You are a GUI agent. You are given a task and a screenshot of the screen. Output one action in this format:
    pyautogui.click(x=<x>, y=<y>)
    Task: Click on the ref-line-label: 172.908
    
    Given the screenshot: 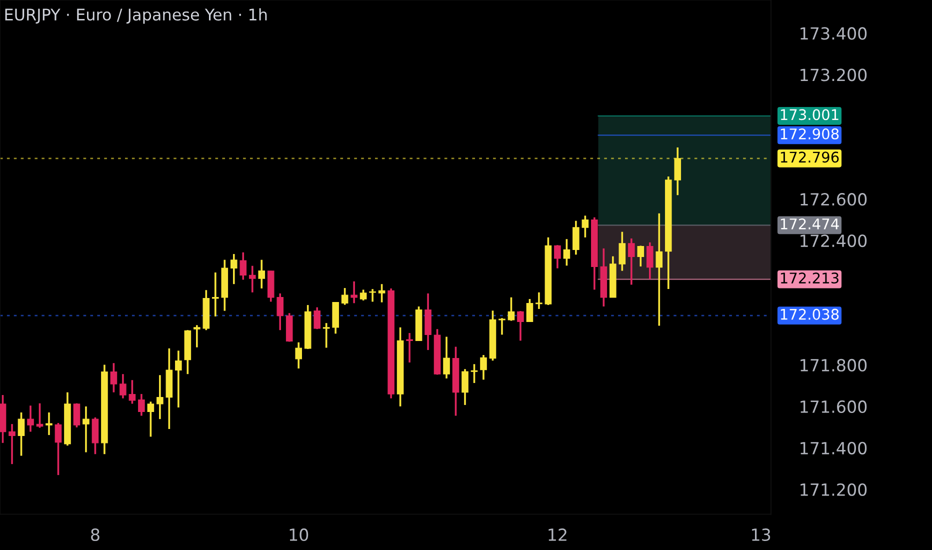 What is the action you would take?
    pyautogui.click(x=809, y=134)
    